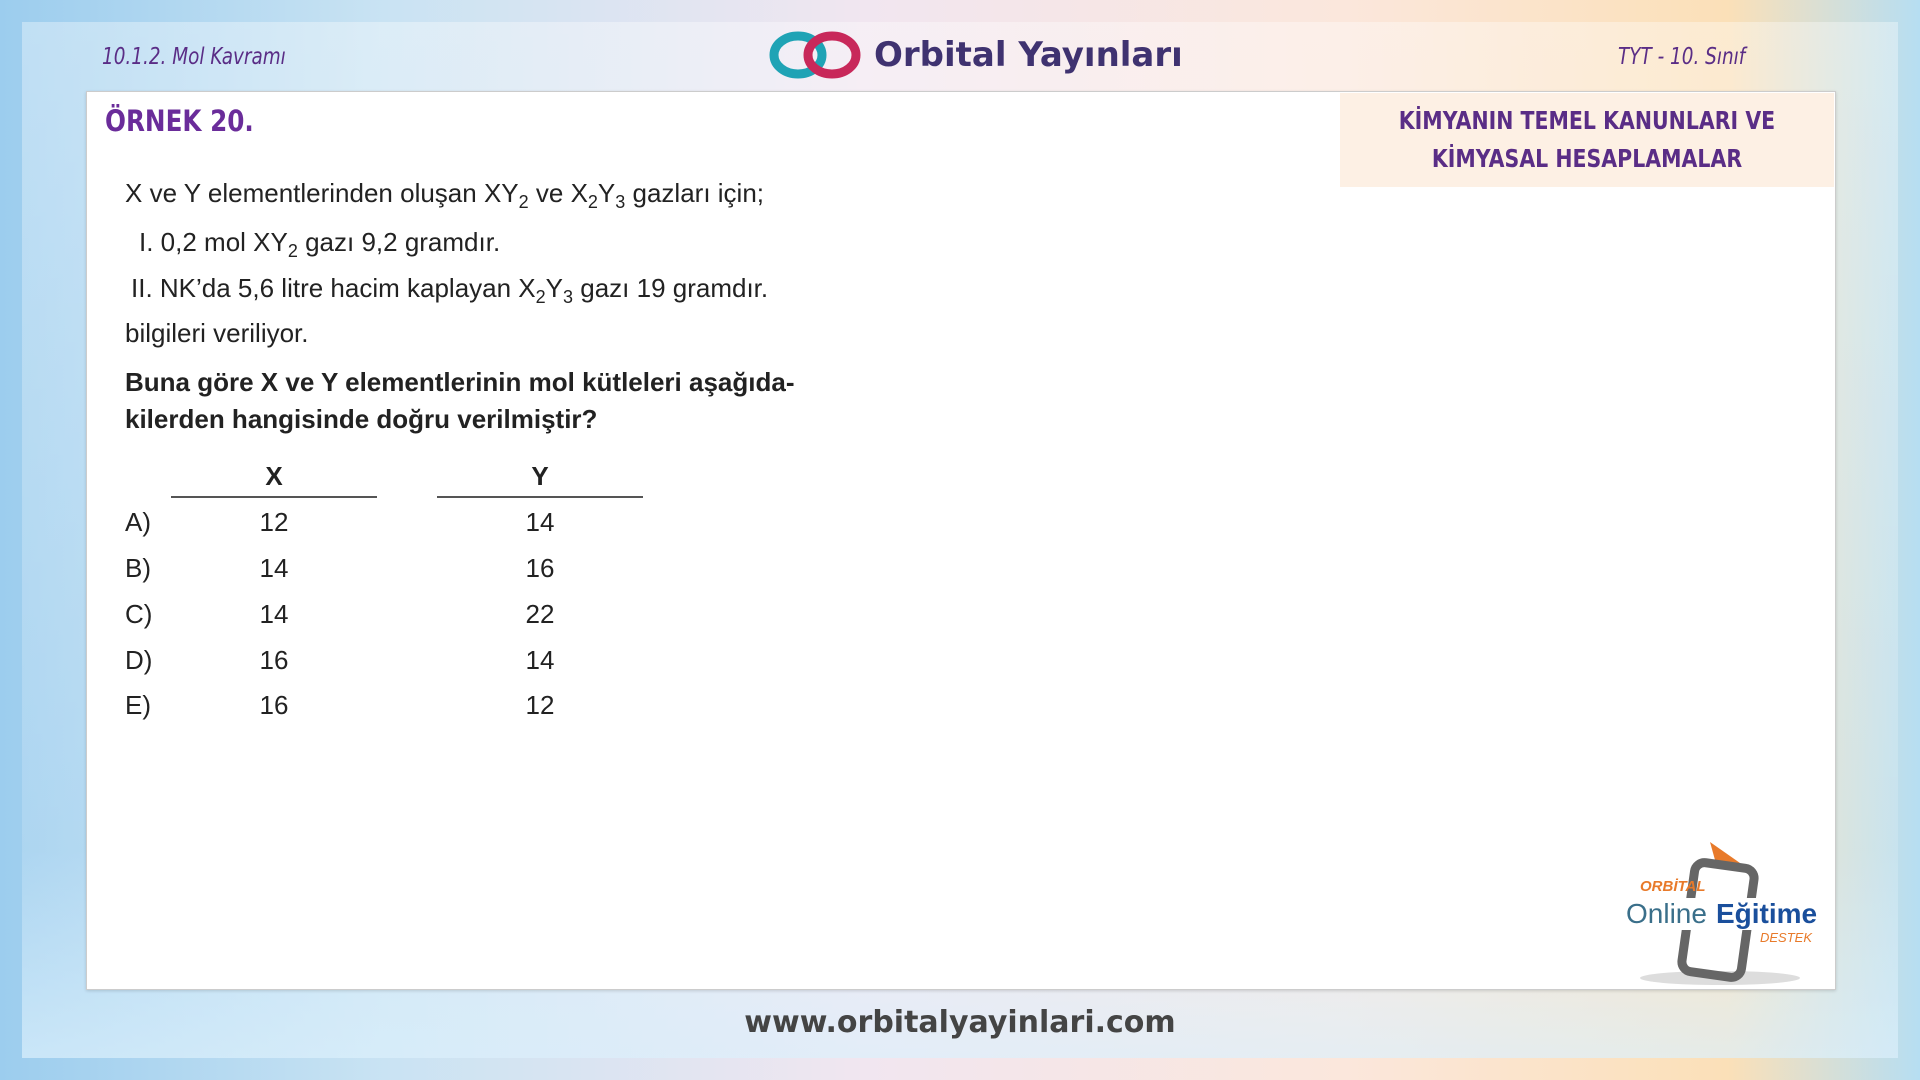 The height and width of the screenshot is (1080, 1920). I want to click on option-y-value: 12, so click(540, 705).